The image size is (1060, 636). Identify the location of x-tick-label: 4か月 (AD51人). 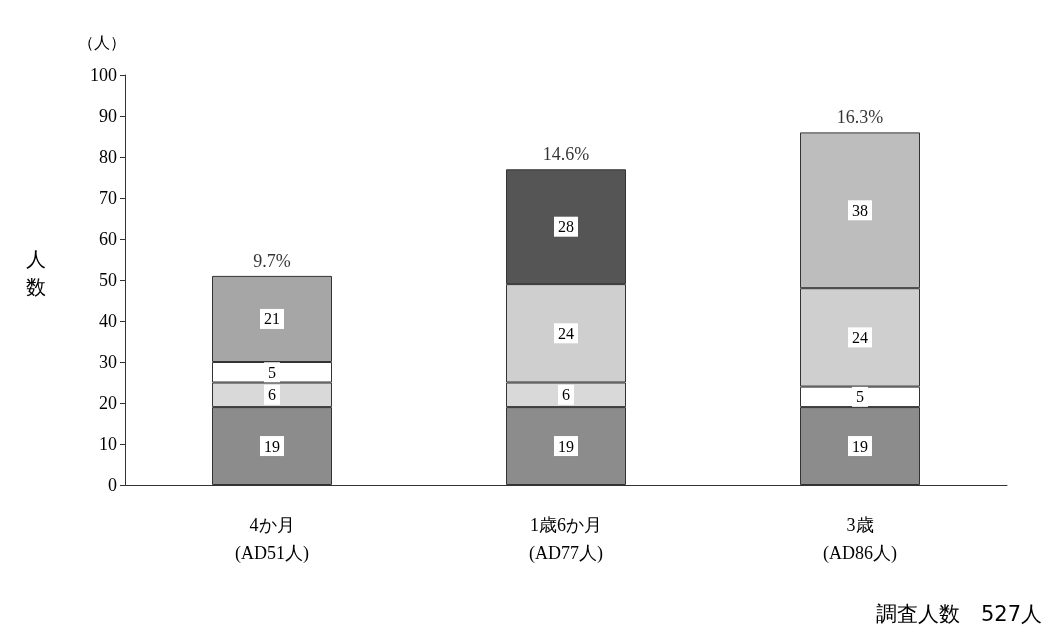
(272, 539).